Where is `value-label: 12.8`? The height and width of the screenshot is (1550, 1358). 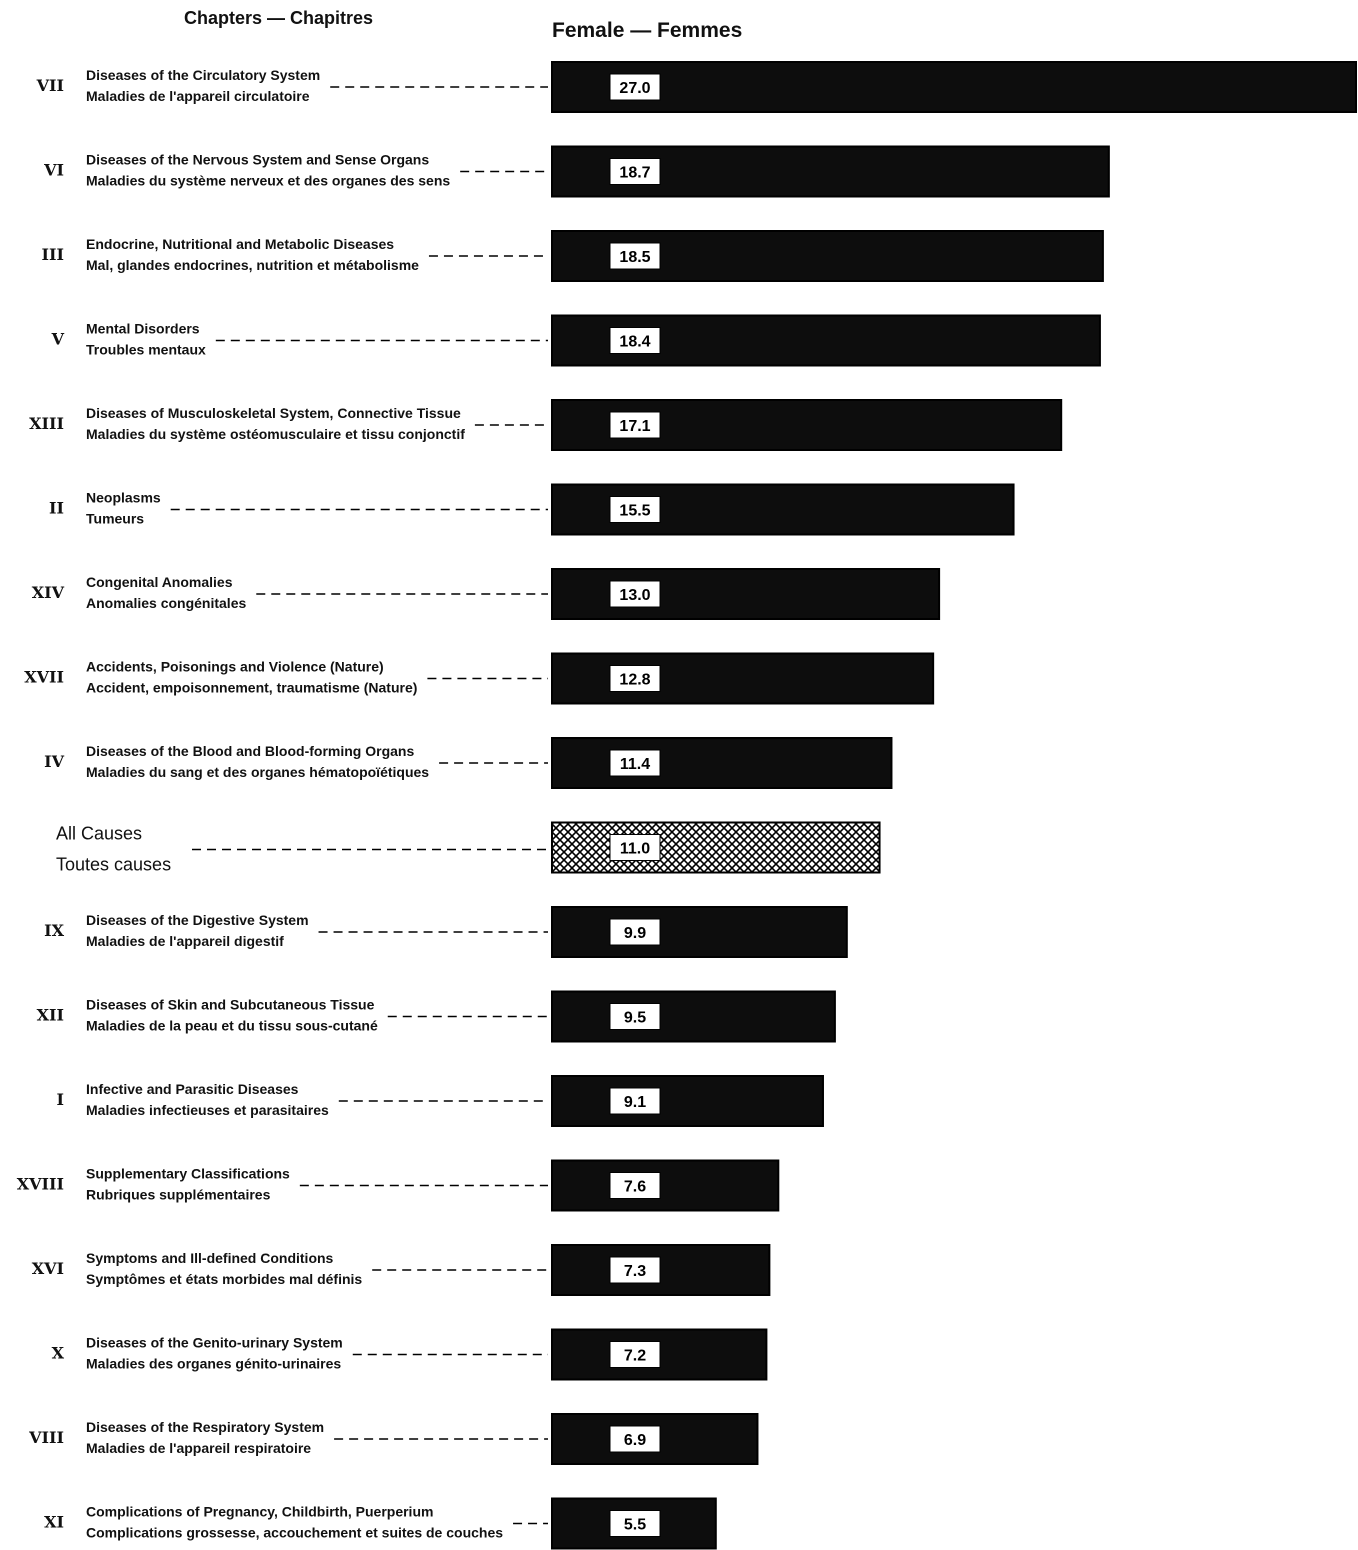
value-label: 12.8 is located at coordinates (634, 680).